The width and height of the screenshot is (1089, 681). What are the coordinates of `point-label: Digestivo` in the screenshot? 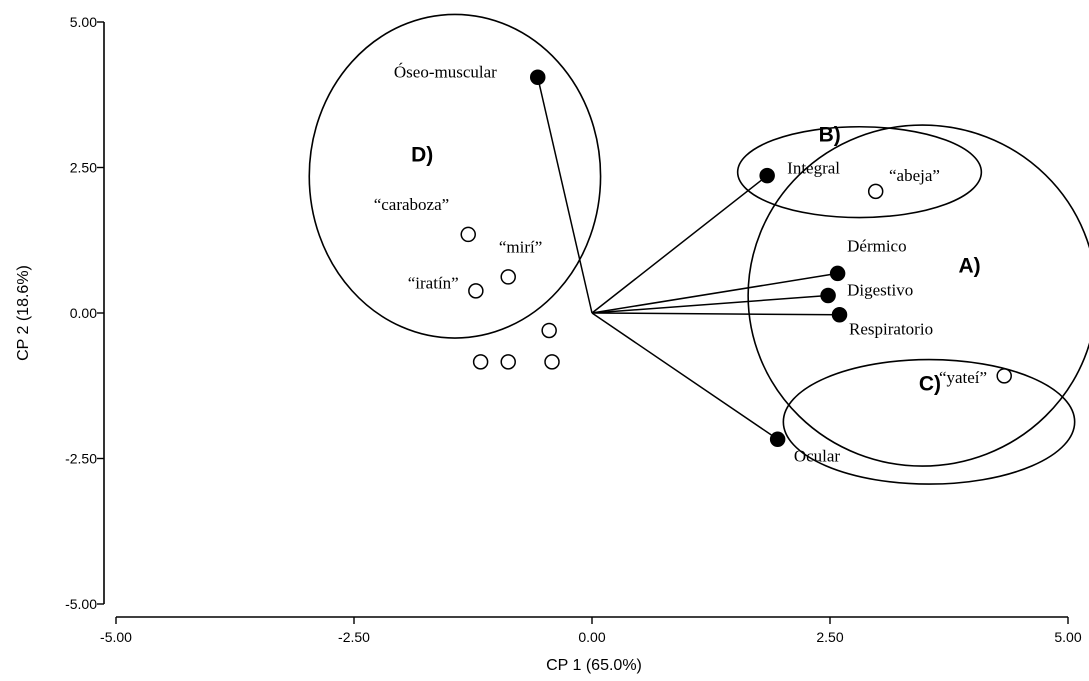 It's located at (880, 290).